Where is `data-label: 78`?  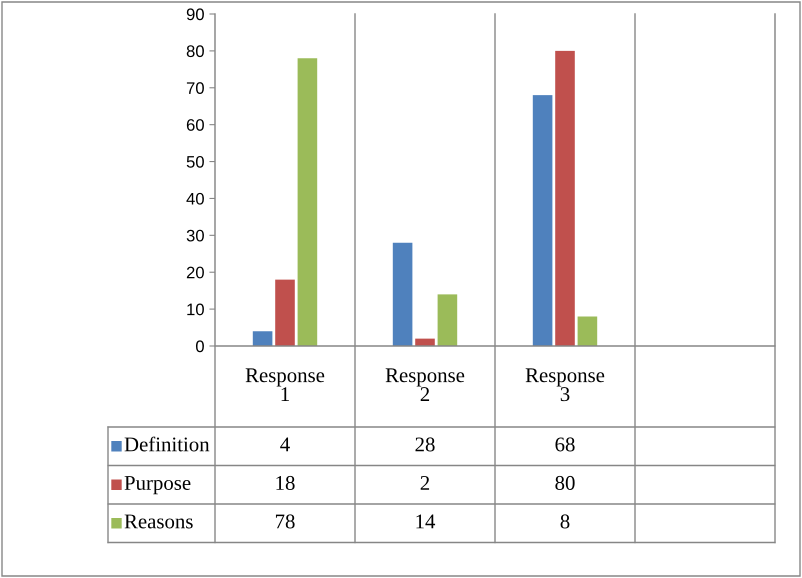
data-label: 78 is located at coordinates (285, 521).